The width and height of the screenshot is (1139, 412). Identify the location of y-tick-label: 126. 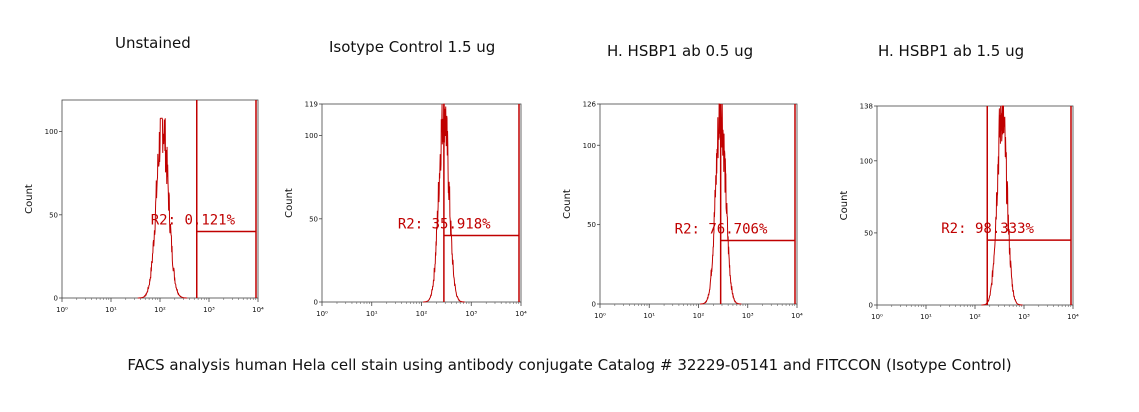
(590, 105).